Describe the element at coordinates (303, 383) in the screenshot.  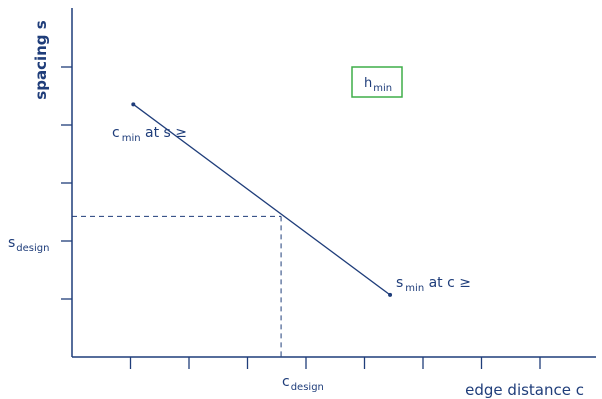
I see `c-design-label: cdesign` at that location.